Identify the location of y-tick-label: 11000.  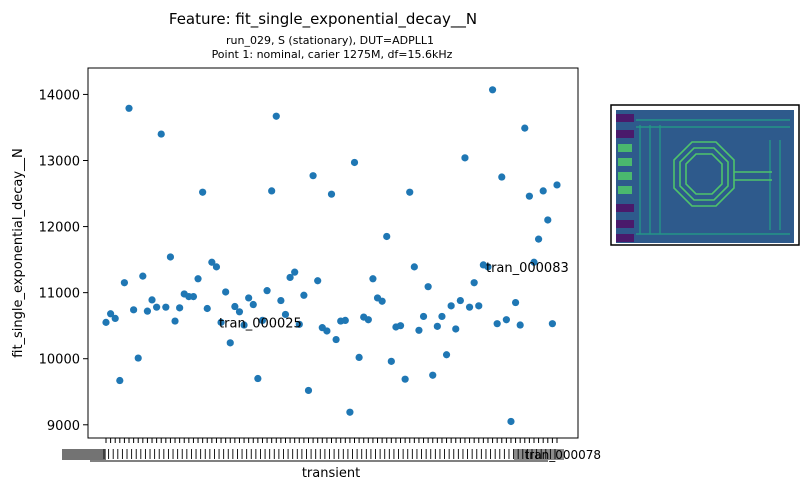
(59, 294).